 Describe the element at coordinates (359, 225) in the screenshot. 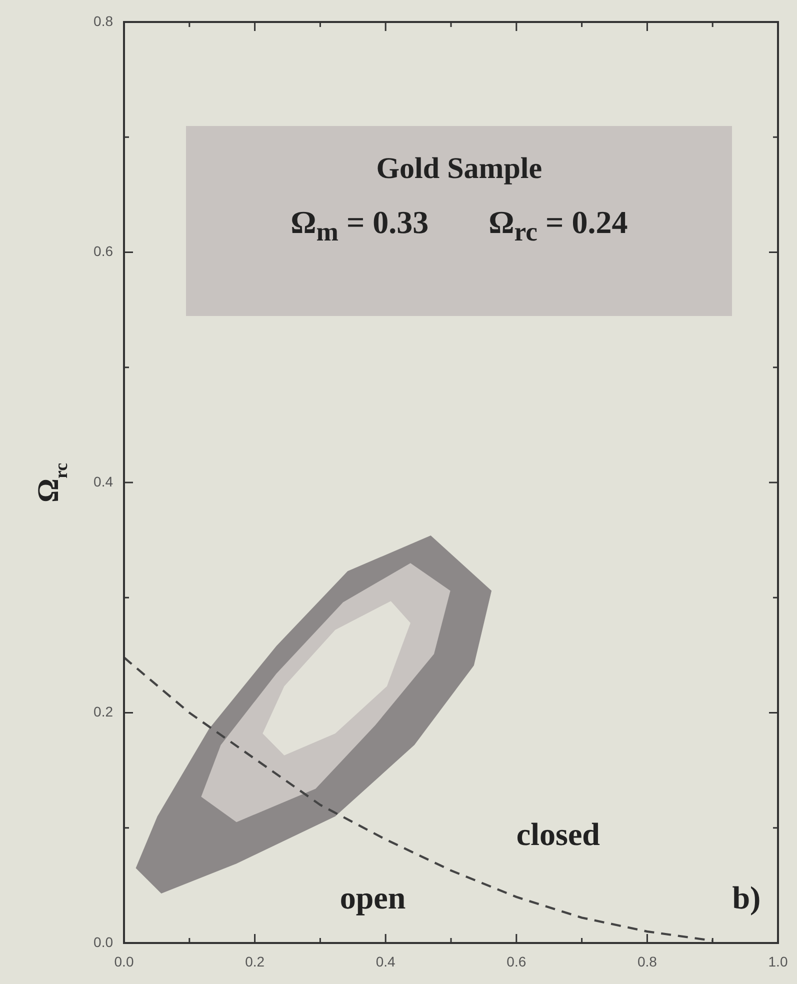

I see `annotation: Ω$_{m}$ = 0.33` at that location.